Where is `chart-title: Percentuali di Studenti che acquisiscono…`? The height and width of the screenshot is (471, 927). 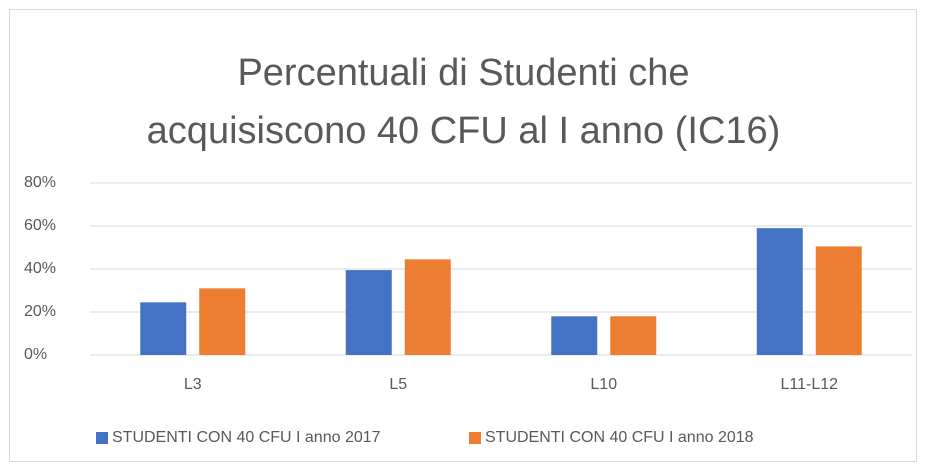 chart-title: Percentuali di Studenti che acquisiscono… is located at coordinates (463, 102).